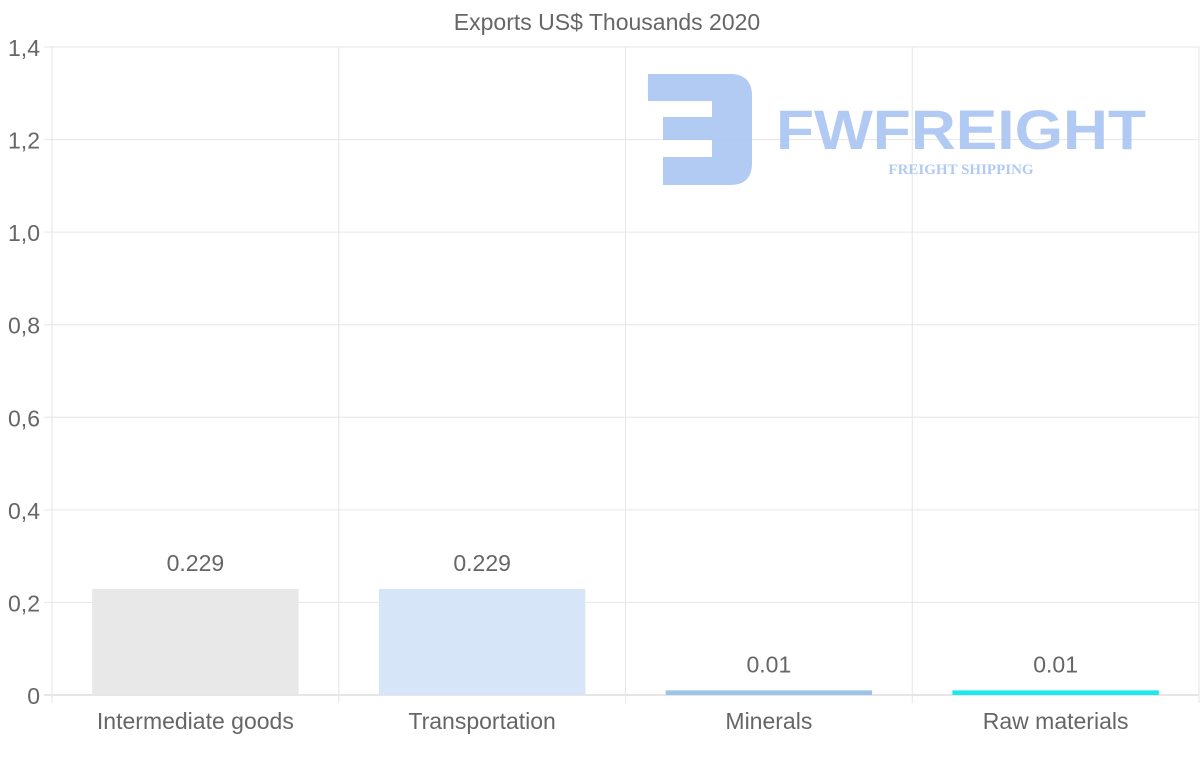 The width and height of the screenshot is (1200, 768). I want to click on watermark-logo: FWFREIGHT FREIGHT SHIPPING, so click(897, 129).